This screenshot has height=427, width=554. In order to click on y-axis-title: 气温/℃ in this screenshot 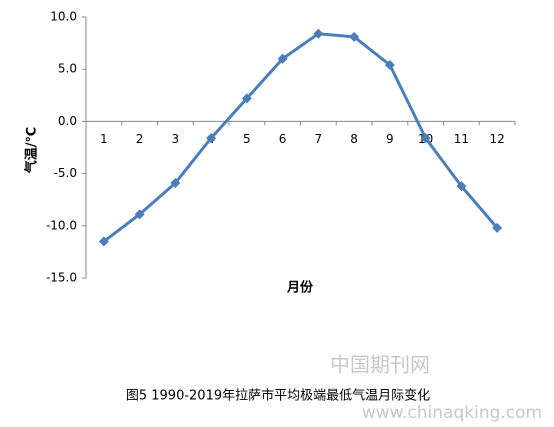, I will do `click(32, 150)`.